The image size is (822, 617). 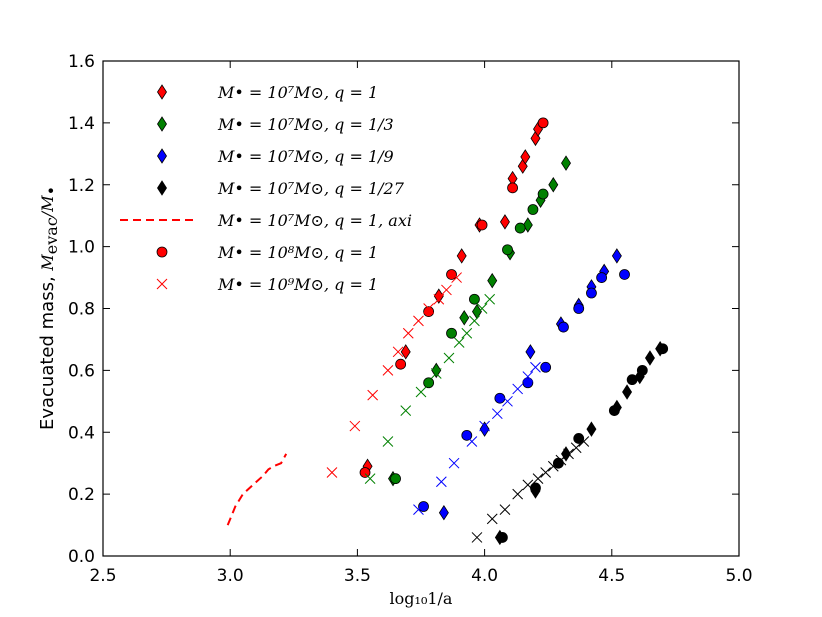 I want to click on legend-label: M• = 10⁷M⊙, q = 1/3, so click(x=305, y=124).